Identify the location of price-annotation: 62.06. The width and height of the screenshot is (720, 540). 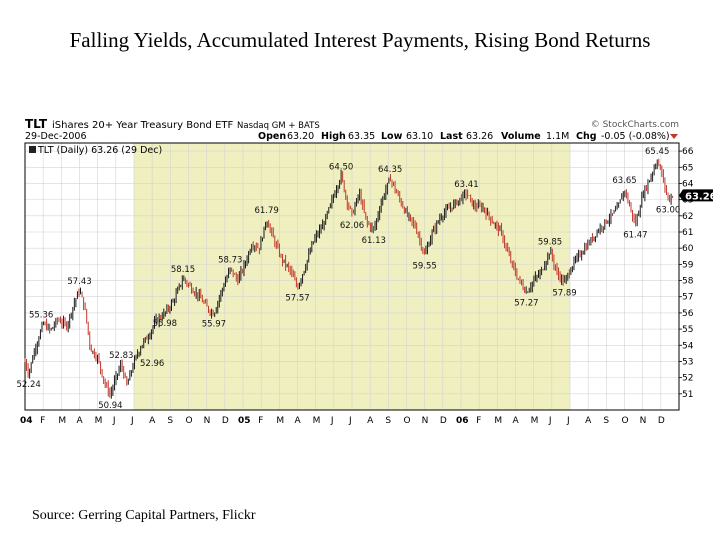
(352, 226).